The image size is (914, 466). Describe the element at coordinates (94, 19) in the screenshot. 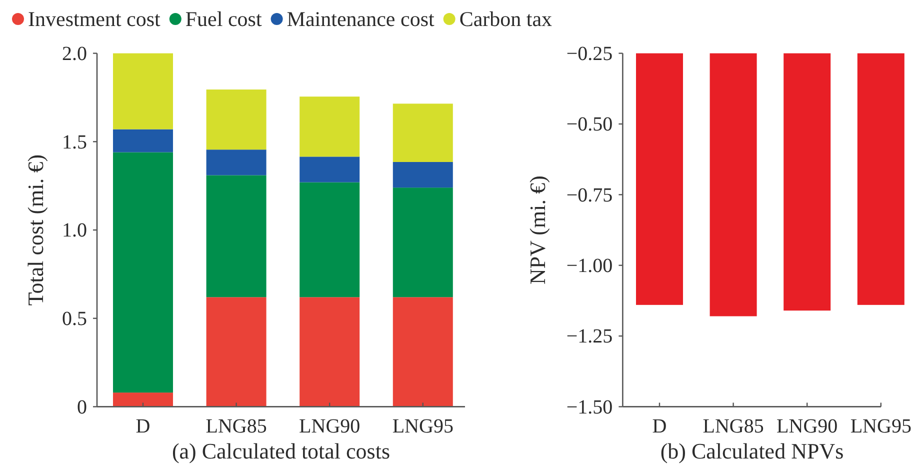

I see `legend-label: Investment cost` at that location.